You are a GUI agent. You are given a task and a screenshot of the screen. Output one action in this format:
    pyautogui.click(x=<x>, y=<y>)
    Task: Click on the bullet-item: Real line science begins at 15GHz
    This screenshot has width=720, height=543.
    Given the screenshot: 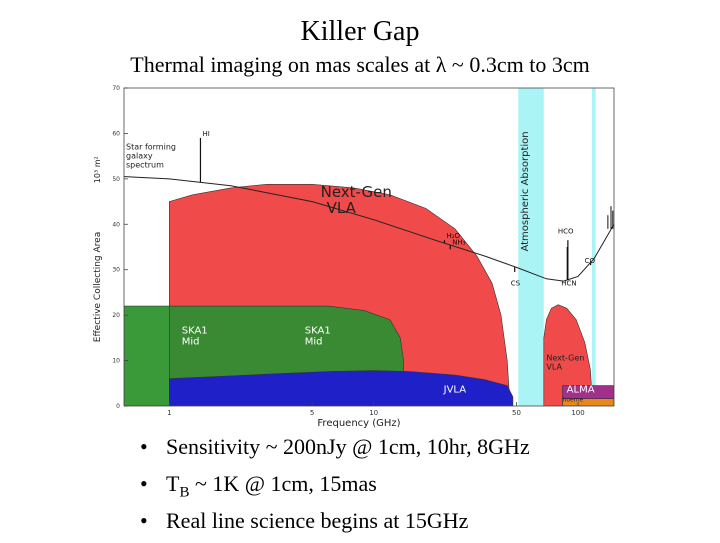 What is the action you would take?
    pyautogui.click(x=335, y=524)
    